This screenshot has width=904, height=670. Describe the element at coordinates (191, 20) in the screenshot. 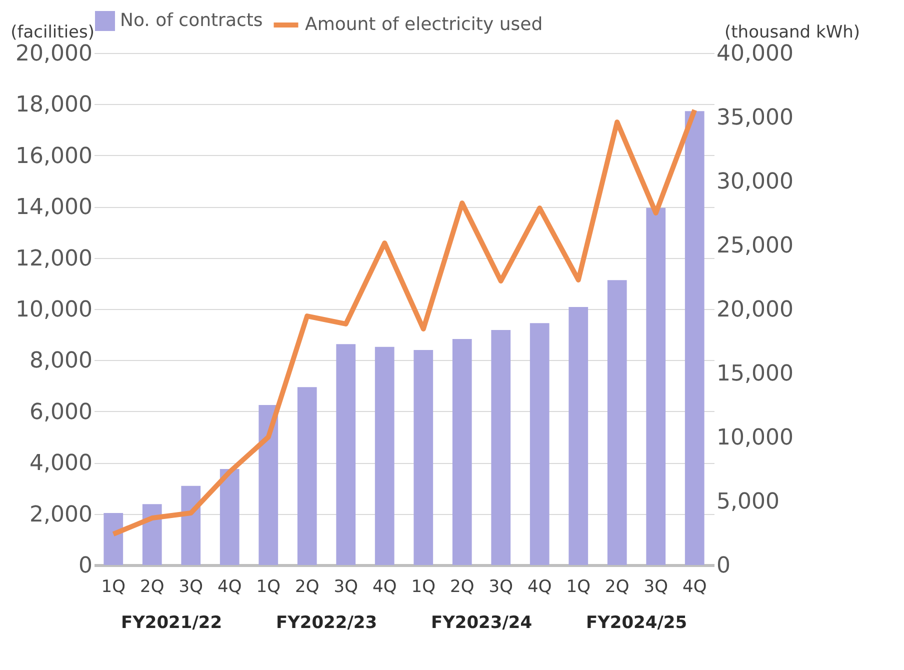

I see `legend-label: No. of contracts` at that location.